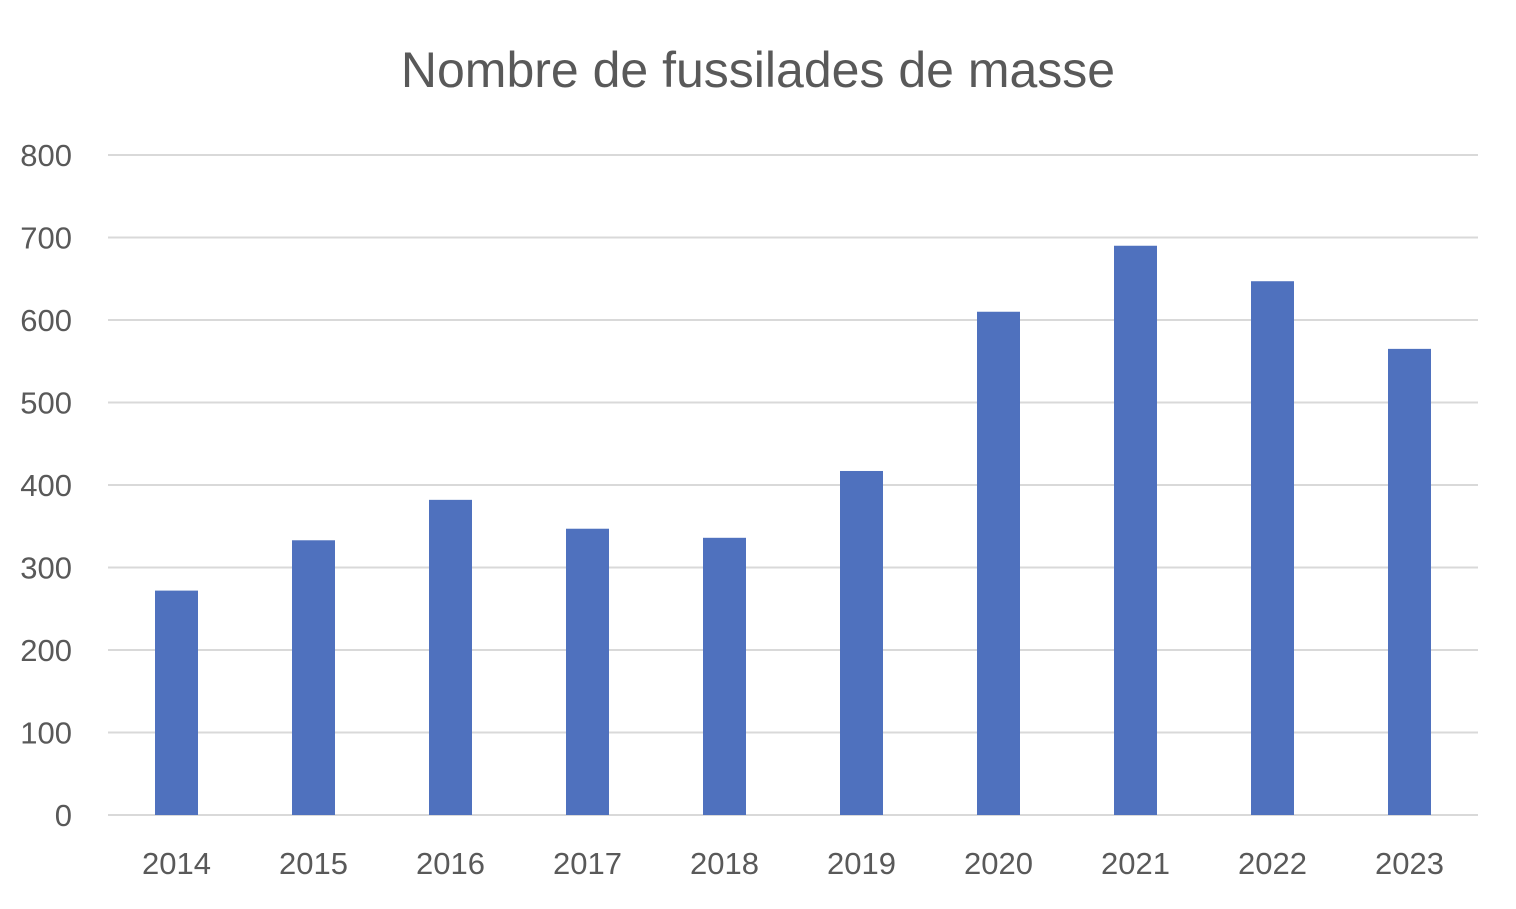 This screenshot has height=909, width=1516. What do you see at coordinates (176, 702) in the screenshot?
I see `bar-2014` at bounding box center [176, 702].